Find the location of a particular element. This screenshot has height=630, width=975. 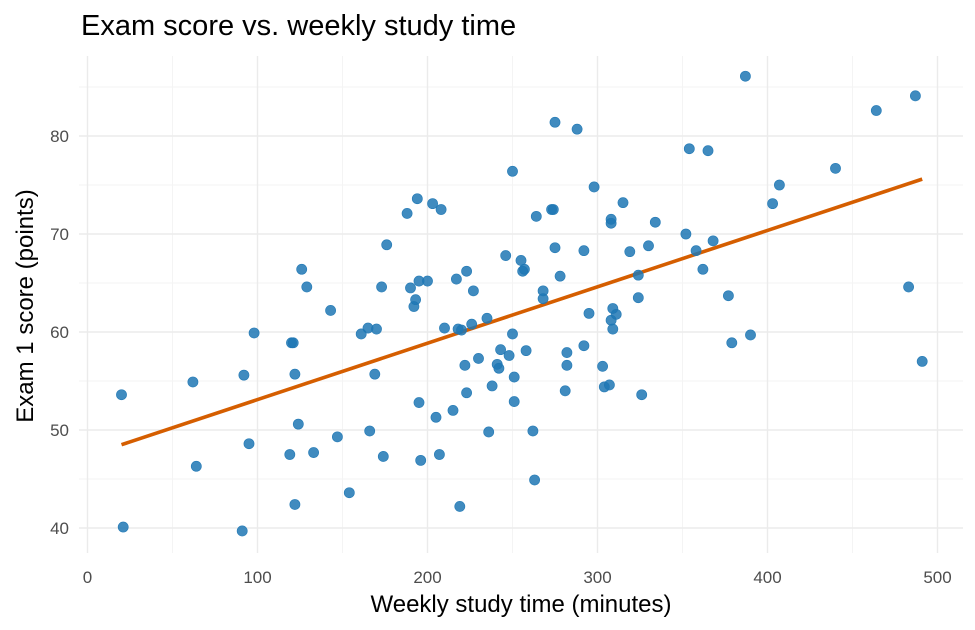

x-tick-label: 300 is located at coordinates (597, 577).